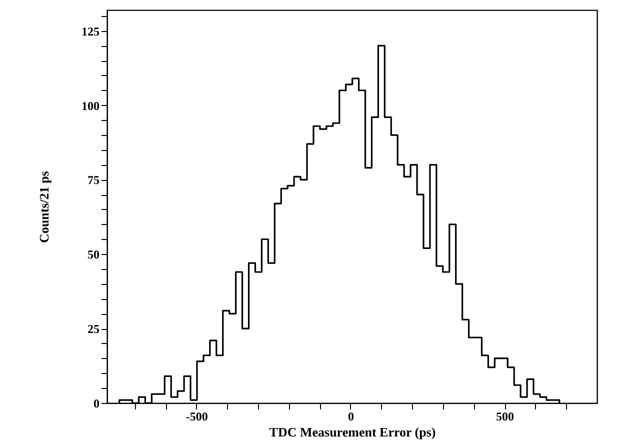 This screenshot has width=631, height=448. What do you see at coordinates (94, 255) in the screenshot?
I see `y-tick-label: 50` at bounding box center [94, 255].